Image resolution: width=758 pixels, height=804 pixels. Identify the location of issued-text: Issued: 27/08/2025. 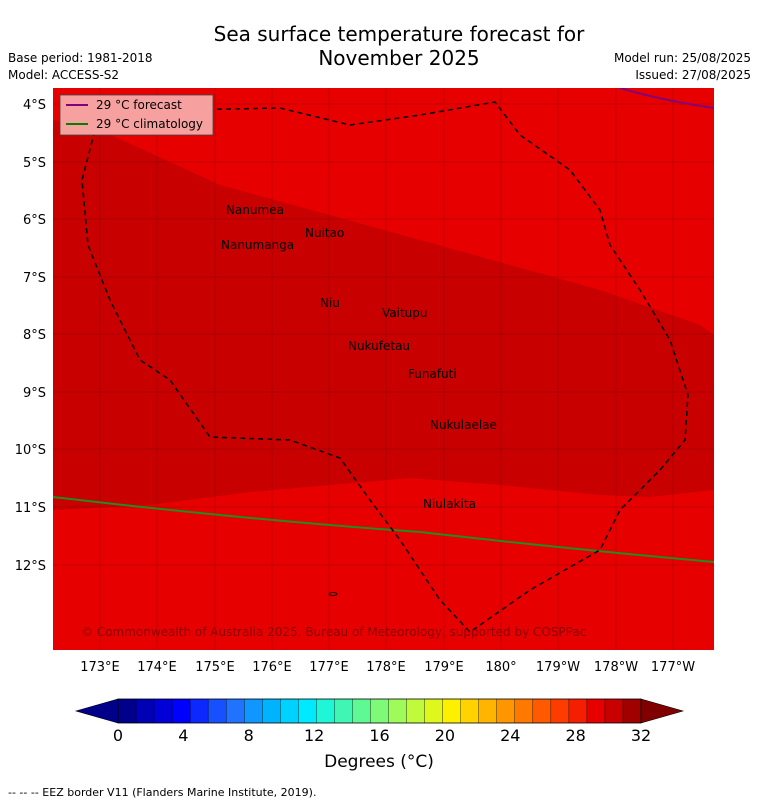
(693, 75).